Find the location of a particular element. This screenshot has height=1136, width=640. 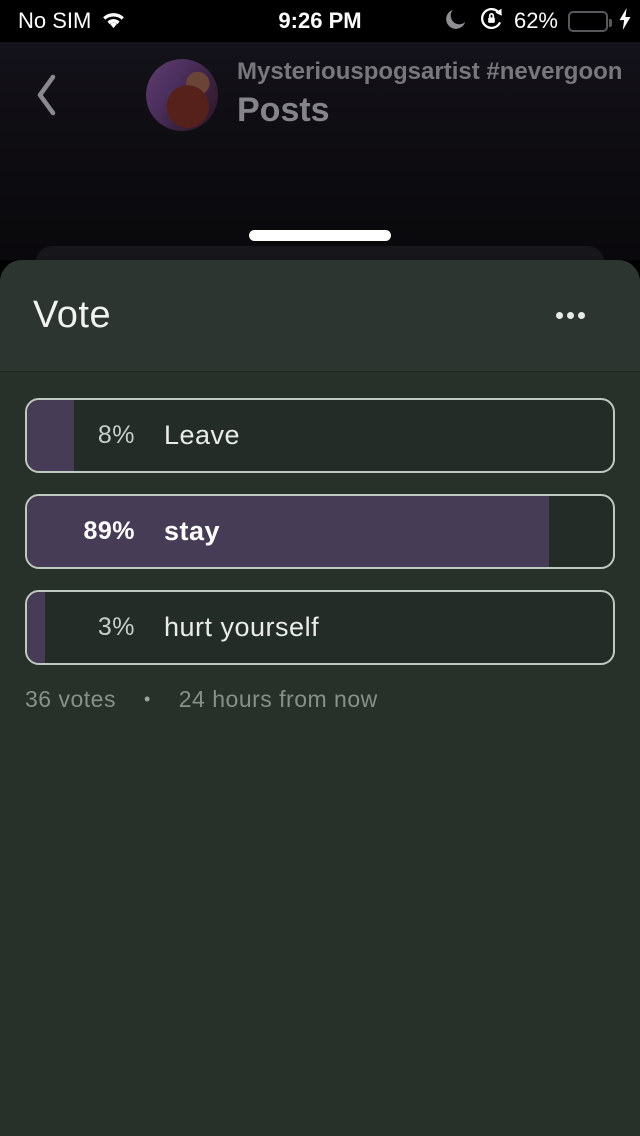

vote-count-label: 36 votes is located at coordinates (70, 699).